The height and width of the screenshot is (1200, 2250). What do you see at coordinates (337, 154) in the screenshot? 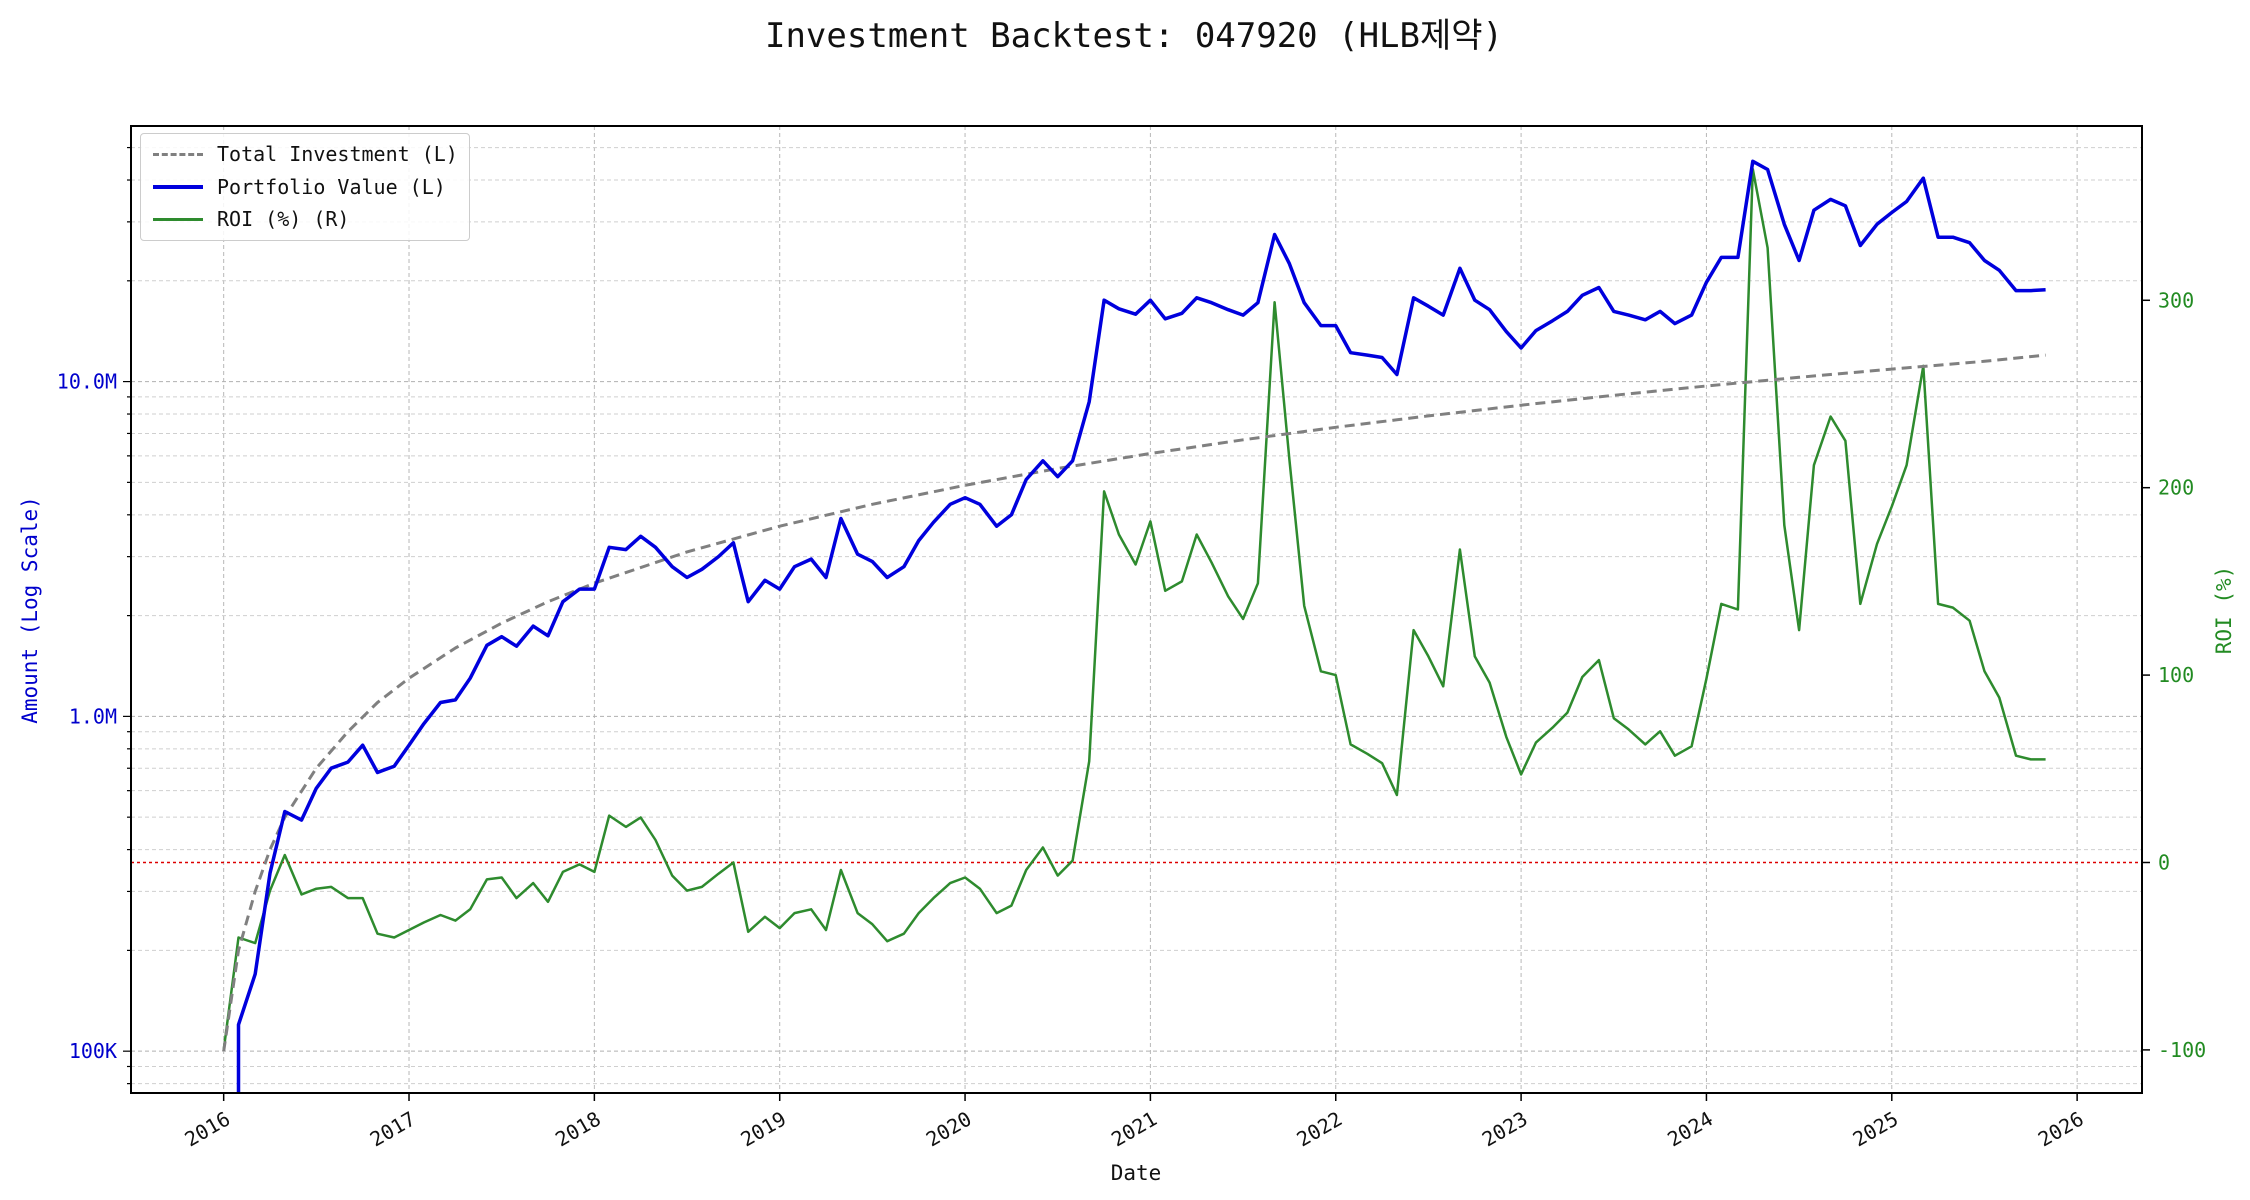
I see `legend-label-total-investment: Total Investment (L)` at bounding box center [337, 154].